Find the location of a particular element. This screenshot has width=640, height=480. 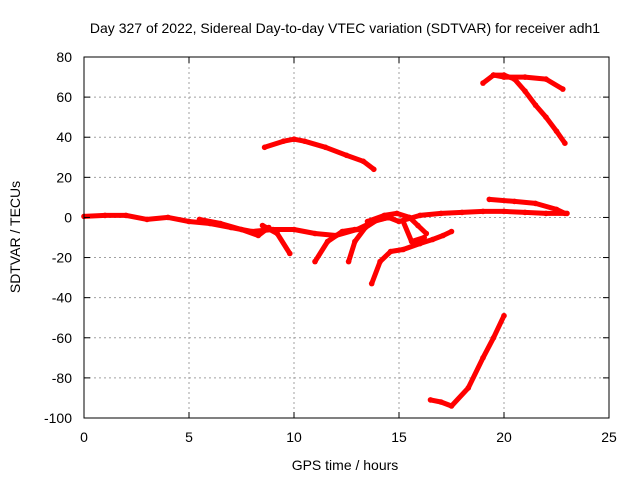

y-tick-label: 0 is located at coordinates (68, 217).